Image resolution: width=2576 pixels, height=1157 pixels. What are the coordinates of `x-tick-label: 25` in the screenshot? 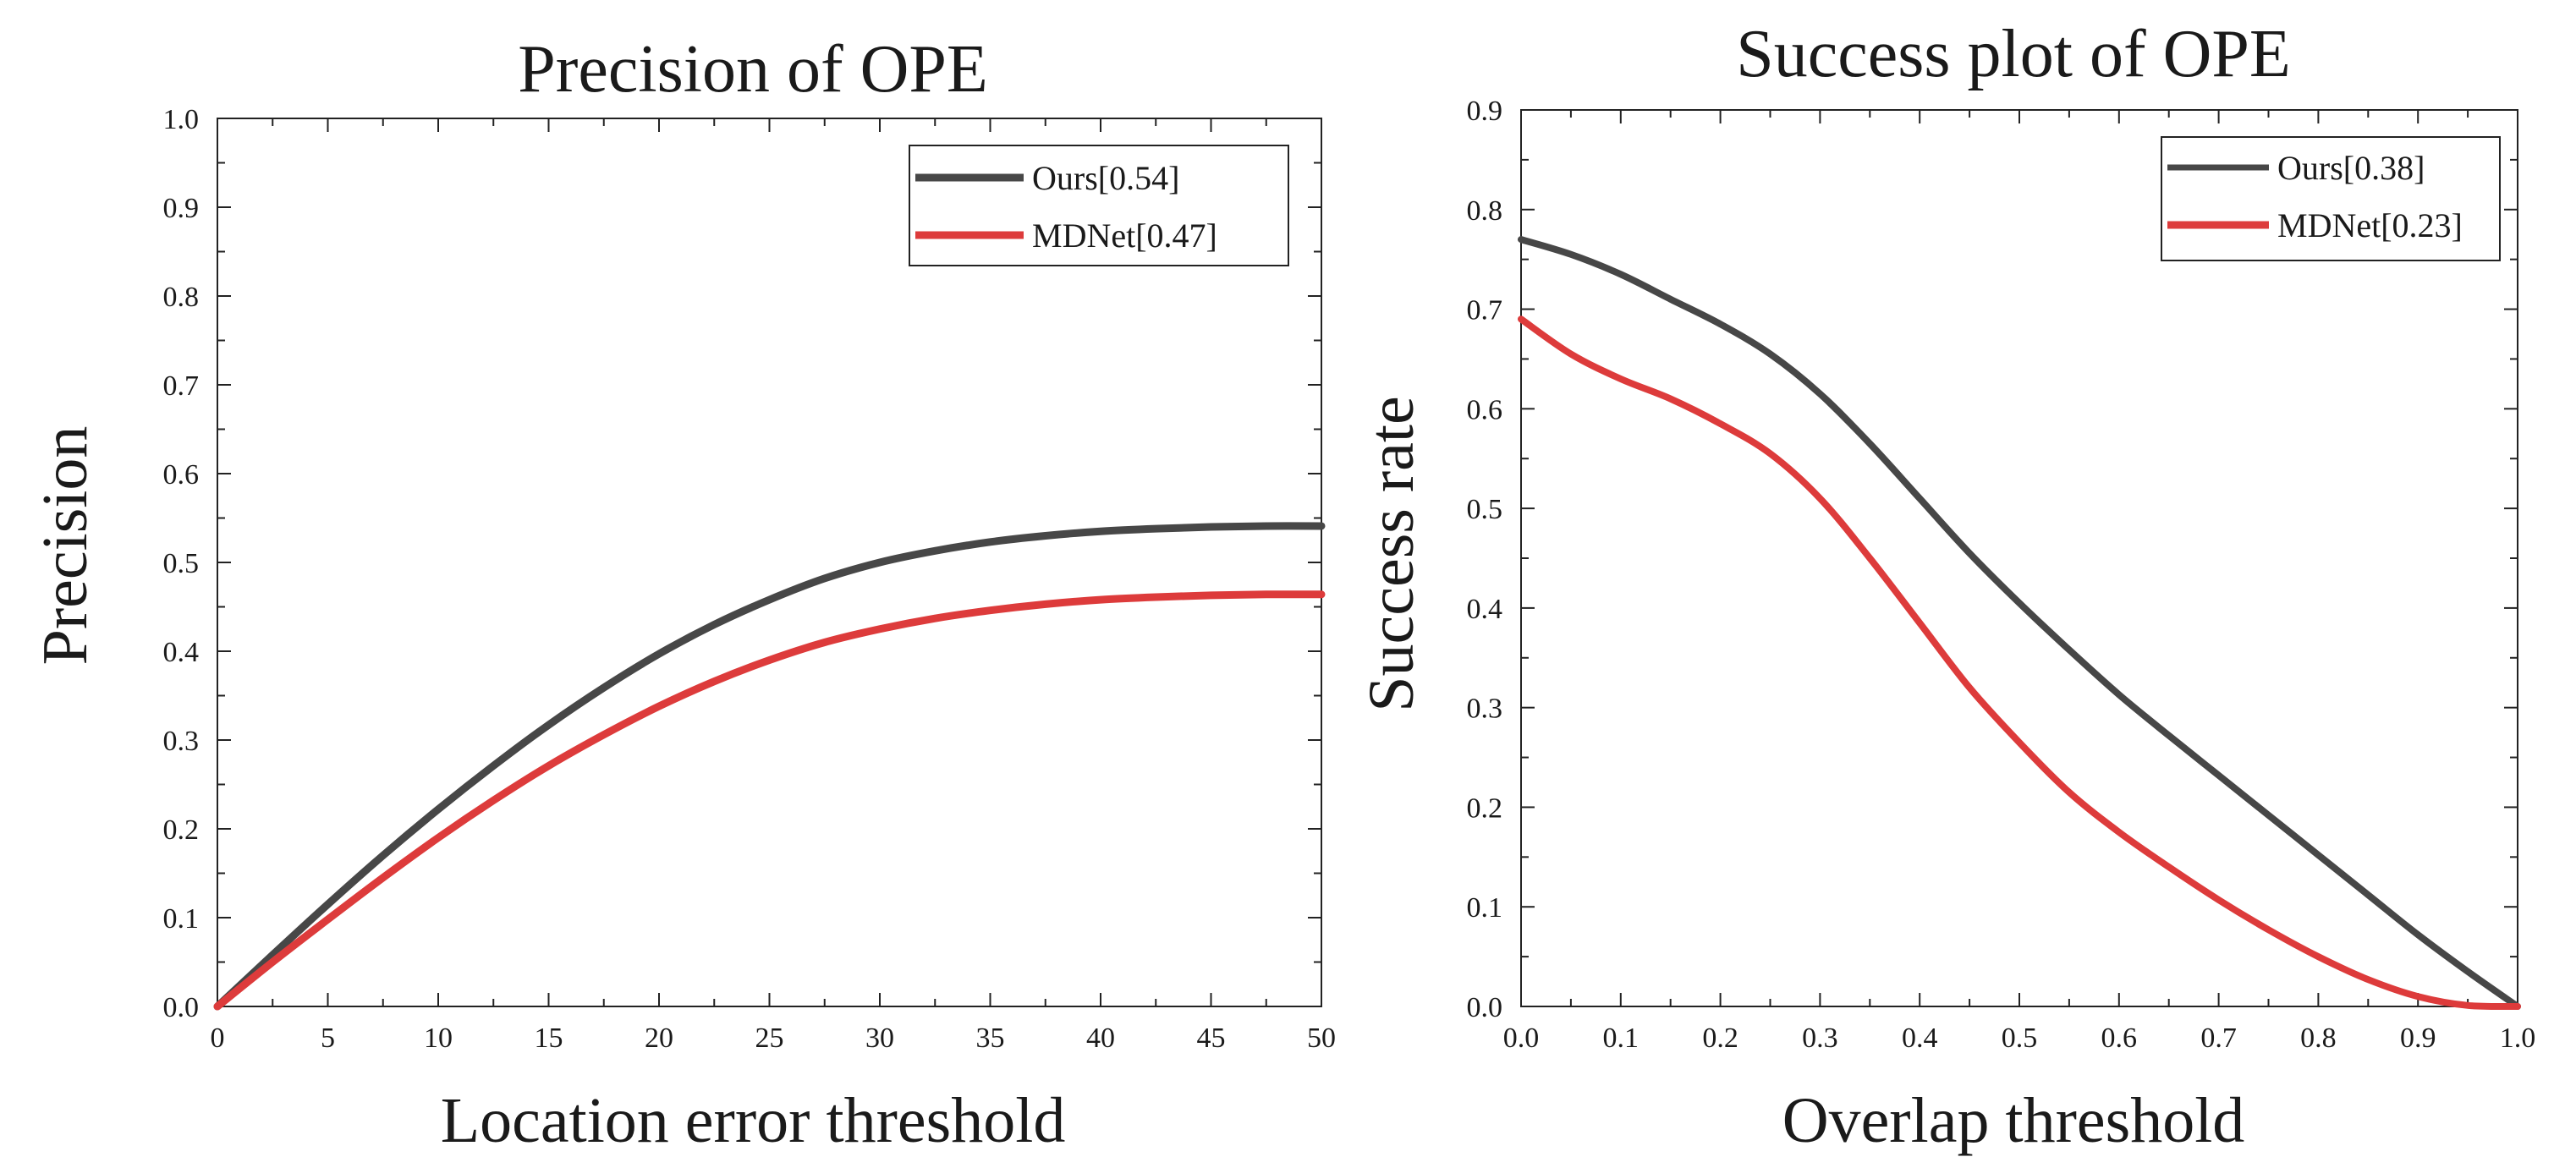 It's located at (769, 1038).